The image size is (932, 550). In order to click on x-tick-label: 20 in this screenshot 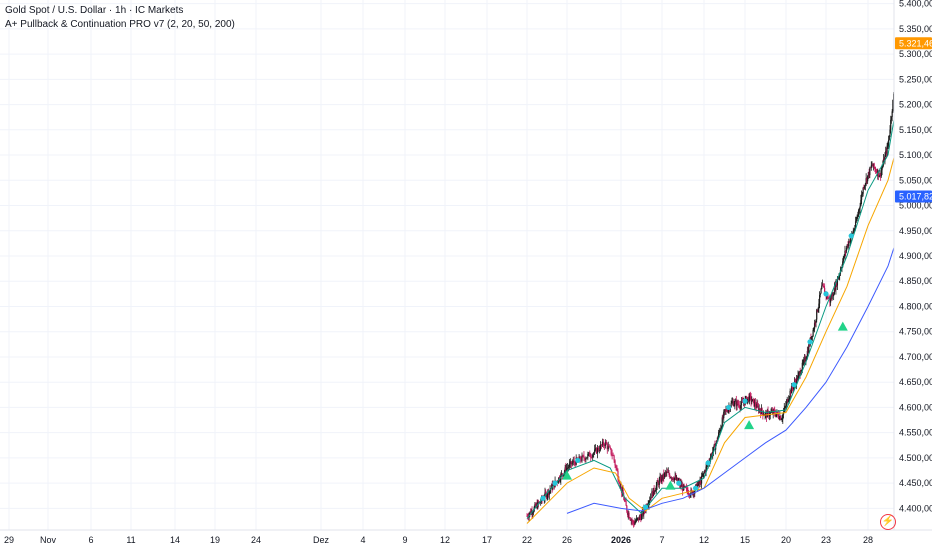, I will do `click(786, 540)`.